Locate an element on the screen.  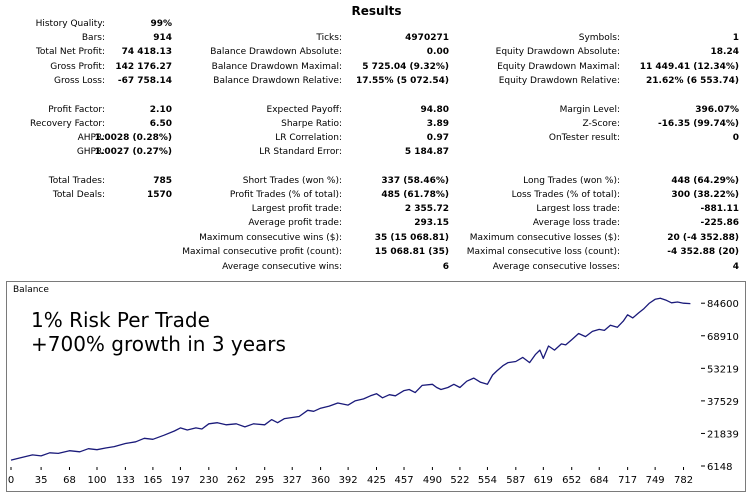
result-value: 293.15 is located at coordinates (431, 223).